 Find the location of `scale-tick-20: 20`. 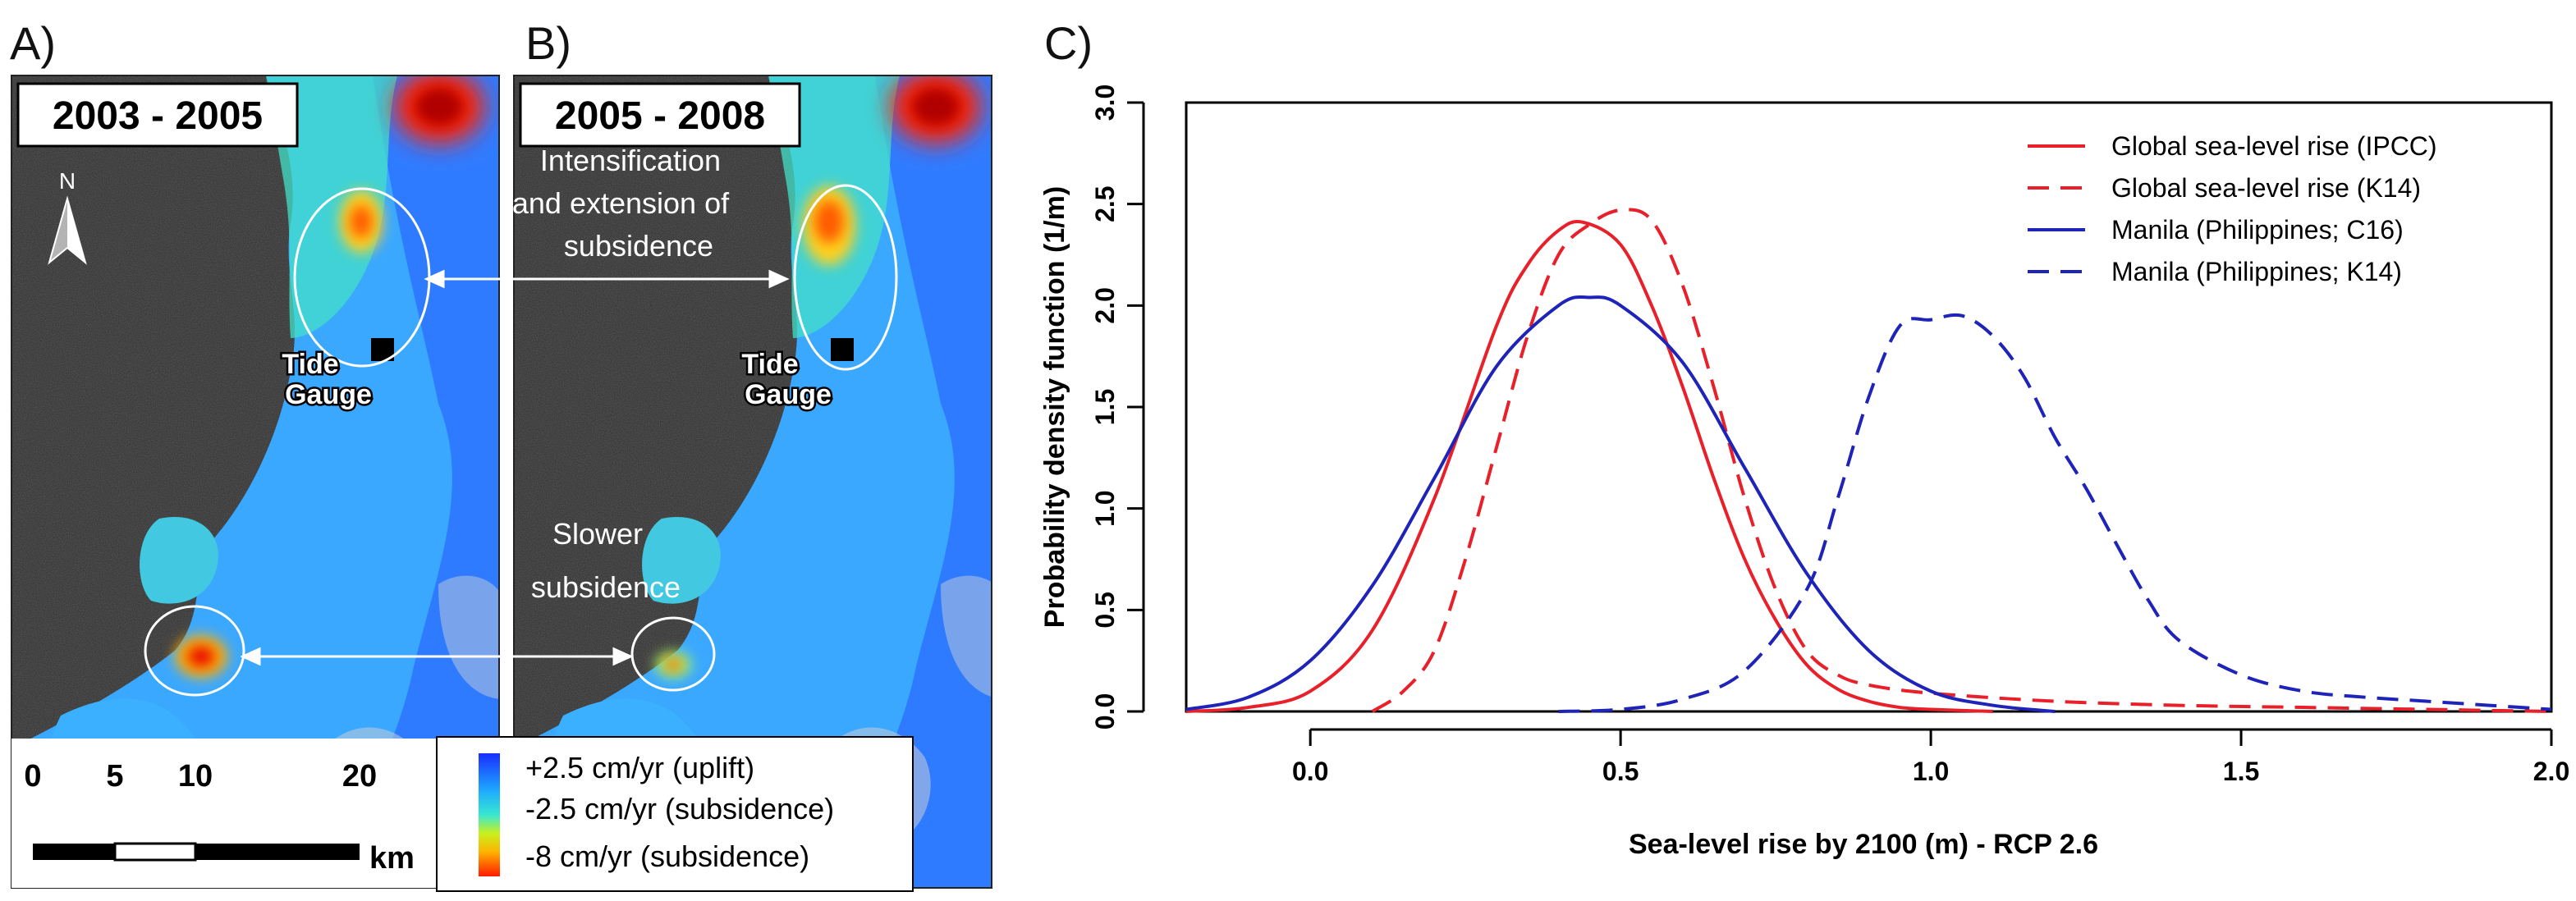

scale-tick-20: 20 is located at coordinates (360, 776).